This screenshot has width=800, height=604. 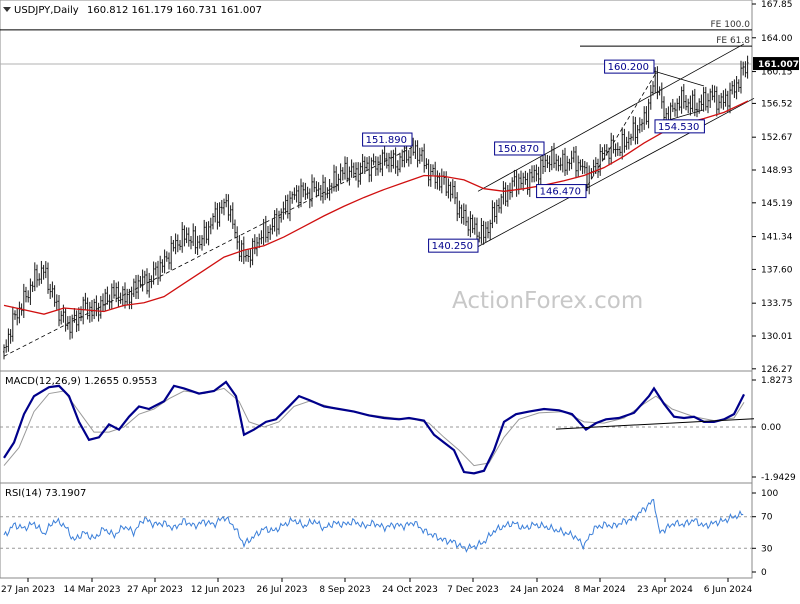 I want to click on price-tick-label: 148.93, so click(x=777, y=171).